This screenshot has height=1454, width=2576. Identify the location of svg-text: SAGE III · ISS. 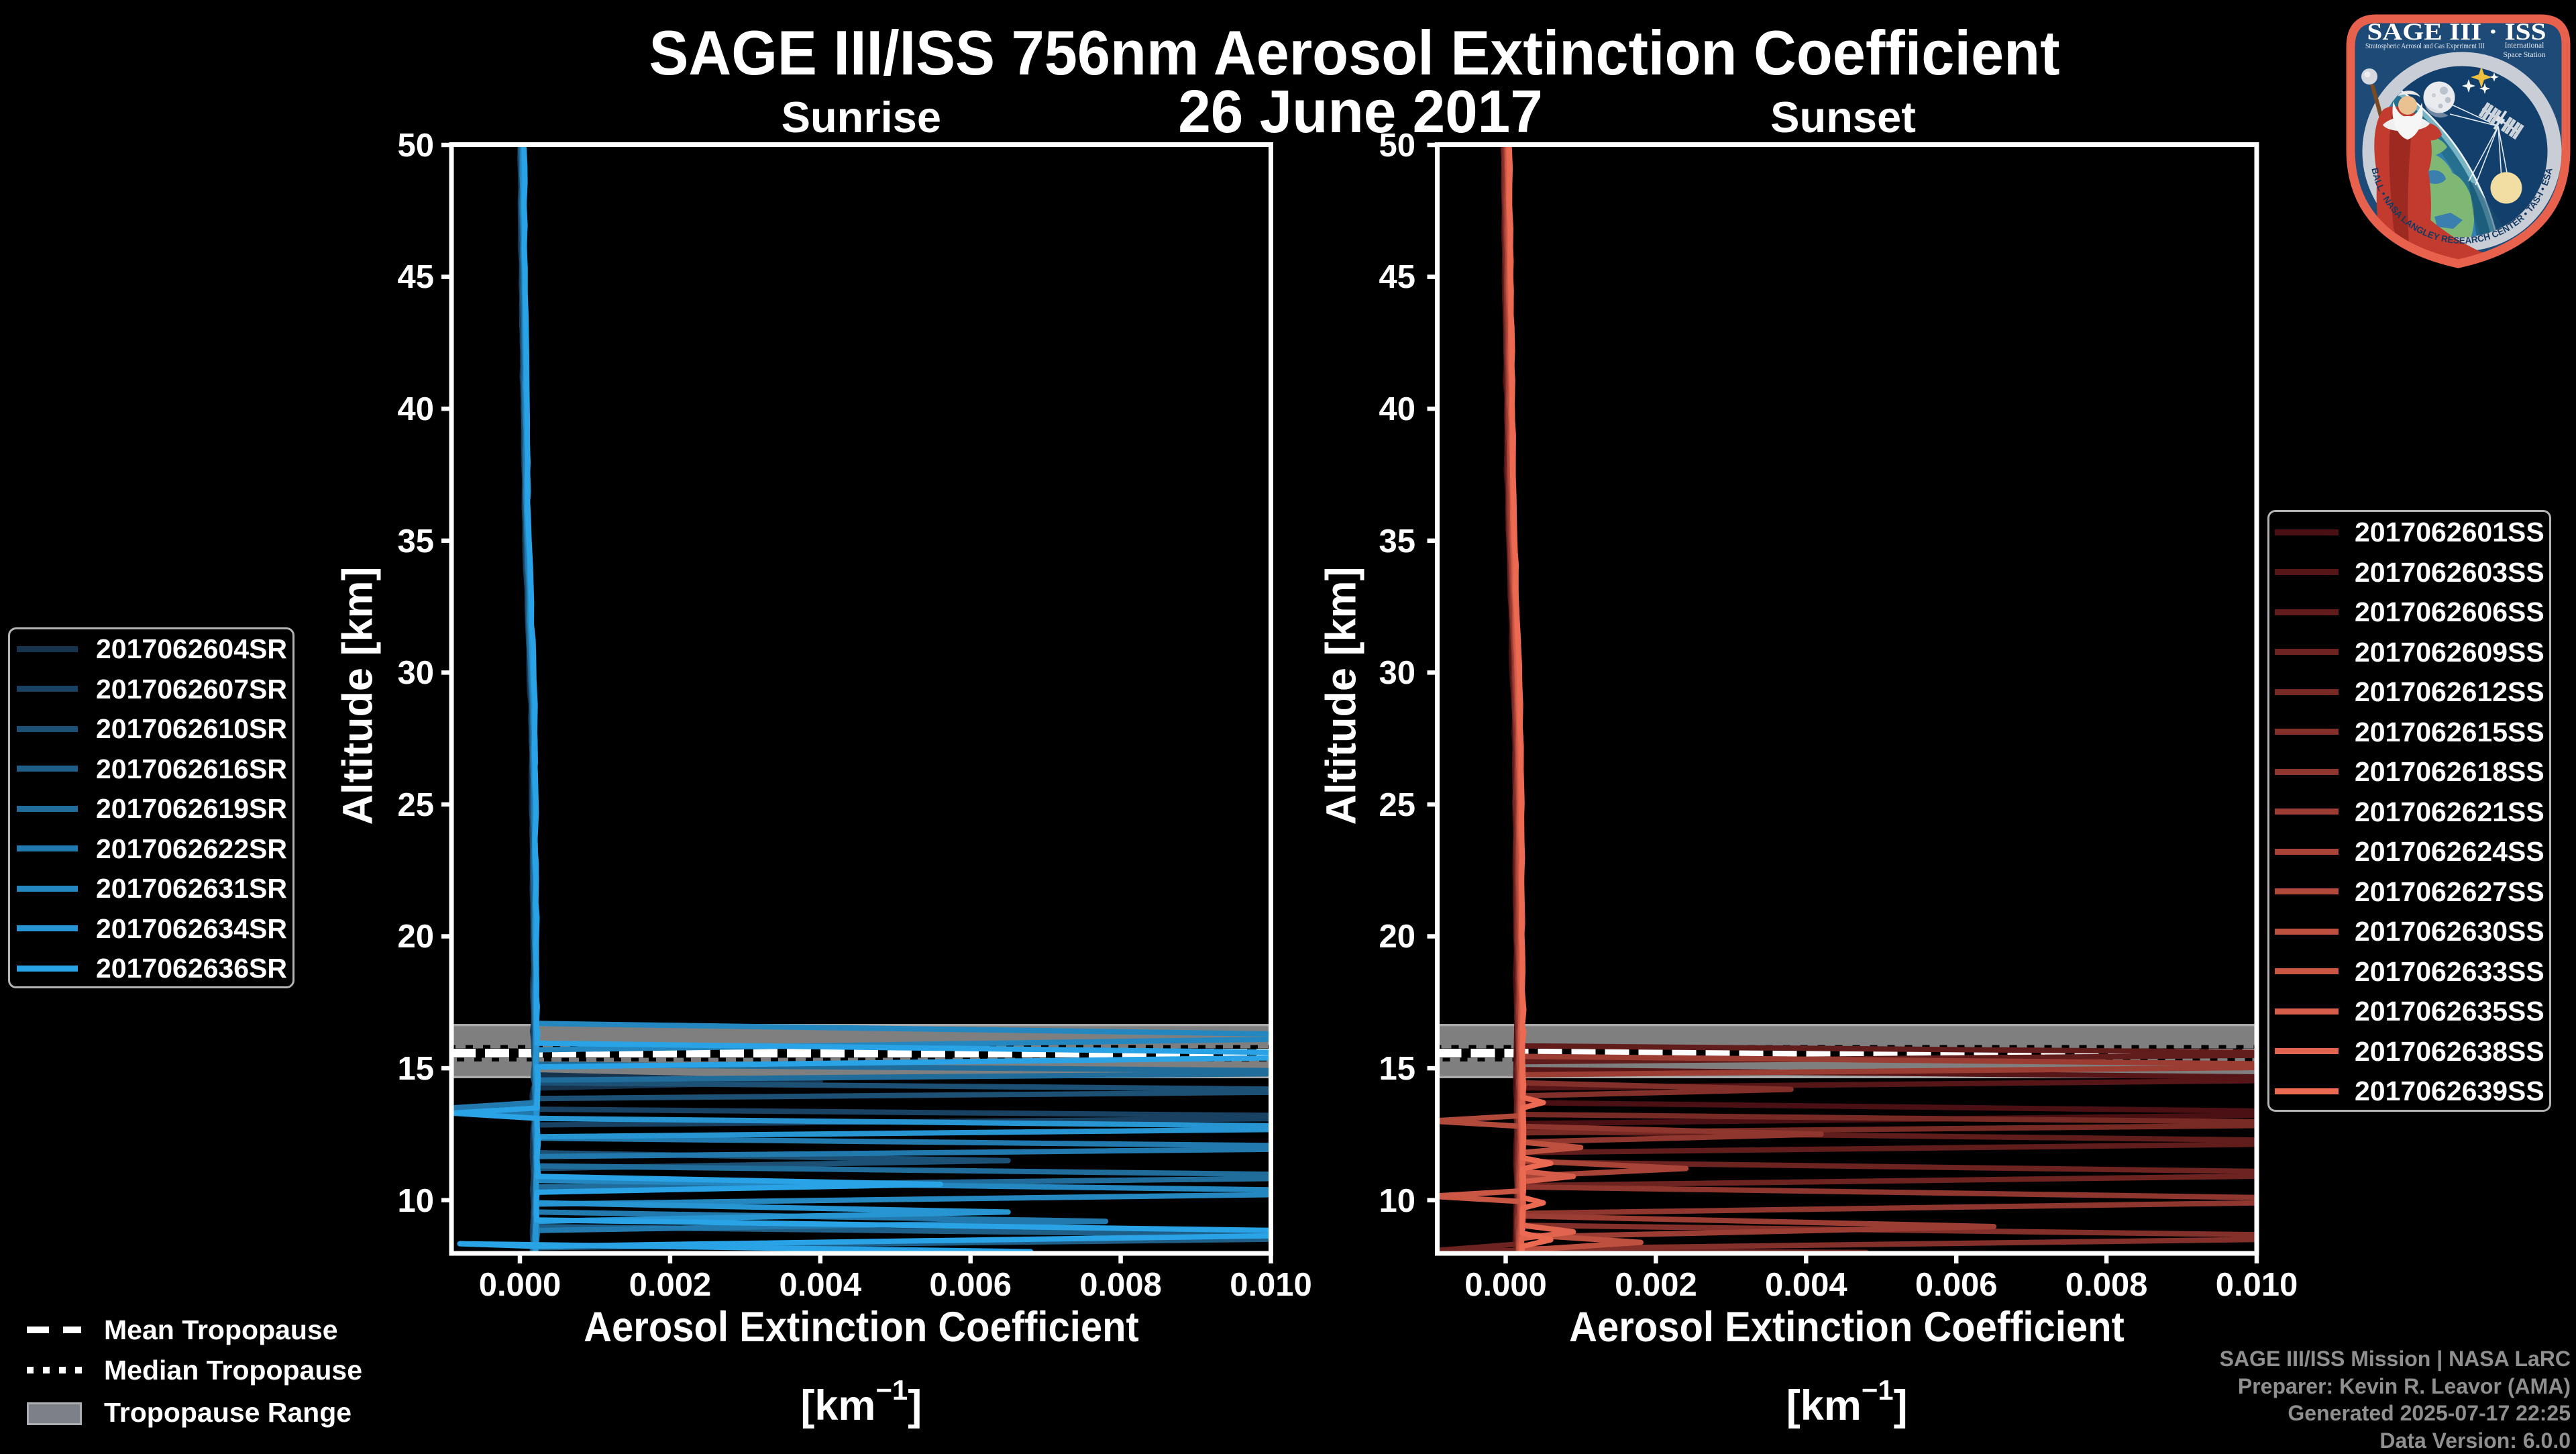
(2456, 32).